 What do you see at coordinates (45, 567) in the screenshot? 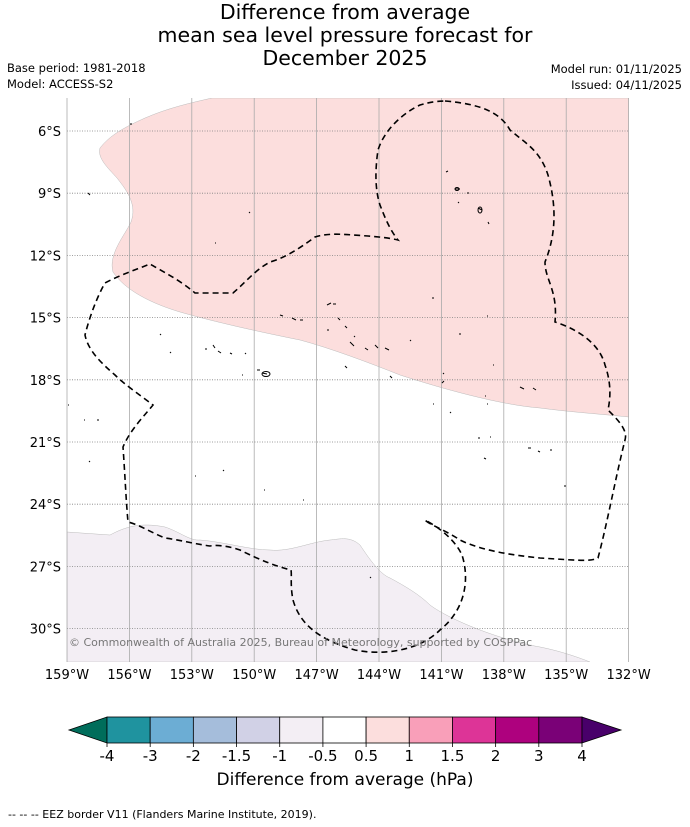
I see `latitude-label: 27°S` at bounding box center [45, 567].